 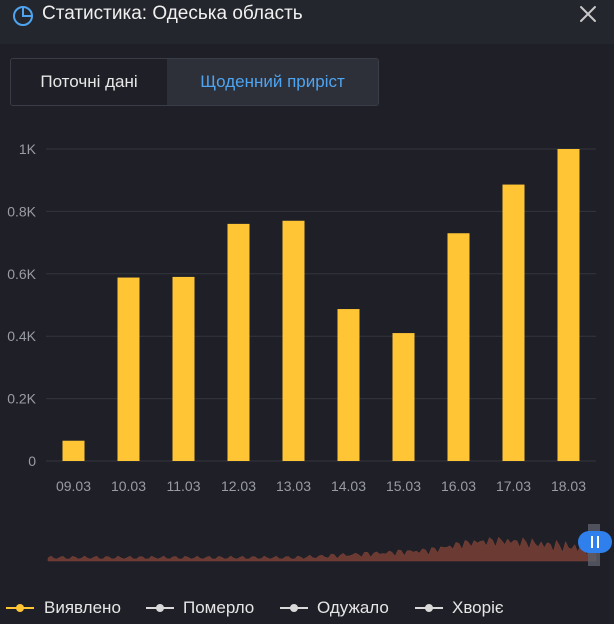 I want to click on y-tick-label: 1K, so click(x=28, y=149).